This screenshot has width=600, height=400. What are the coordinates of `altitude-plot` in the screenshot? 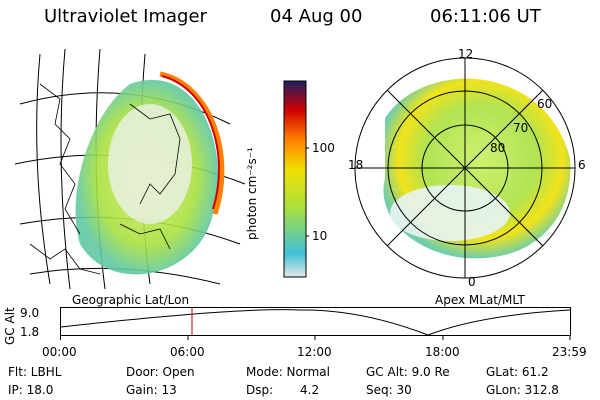 It's located at (315, 323).